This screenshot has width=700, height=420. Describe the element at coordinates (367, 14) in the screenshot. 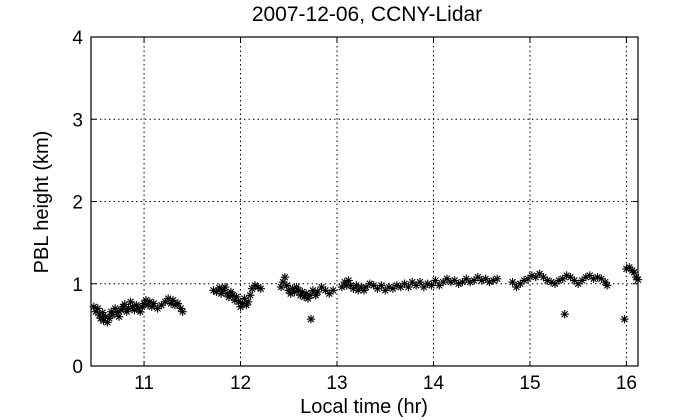

I see `chart-title: 2007-12-06, CCNY-Lidar` at that location.